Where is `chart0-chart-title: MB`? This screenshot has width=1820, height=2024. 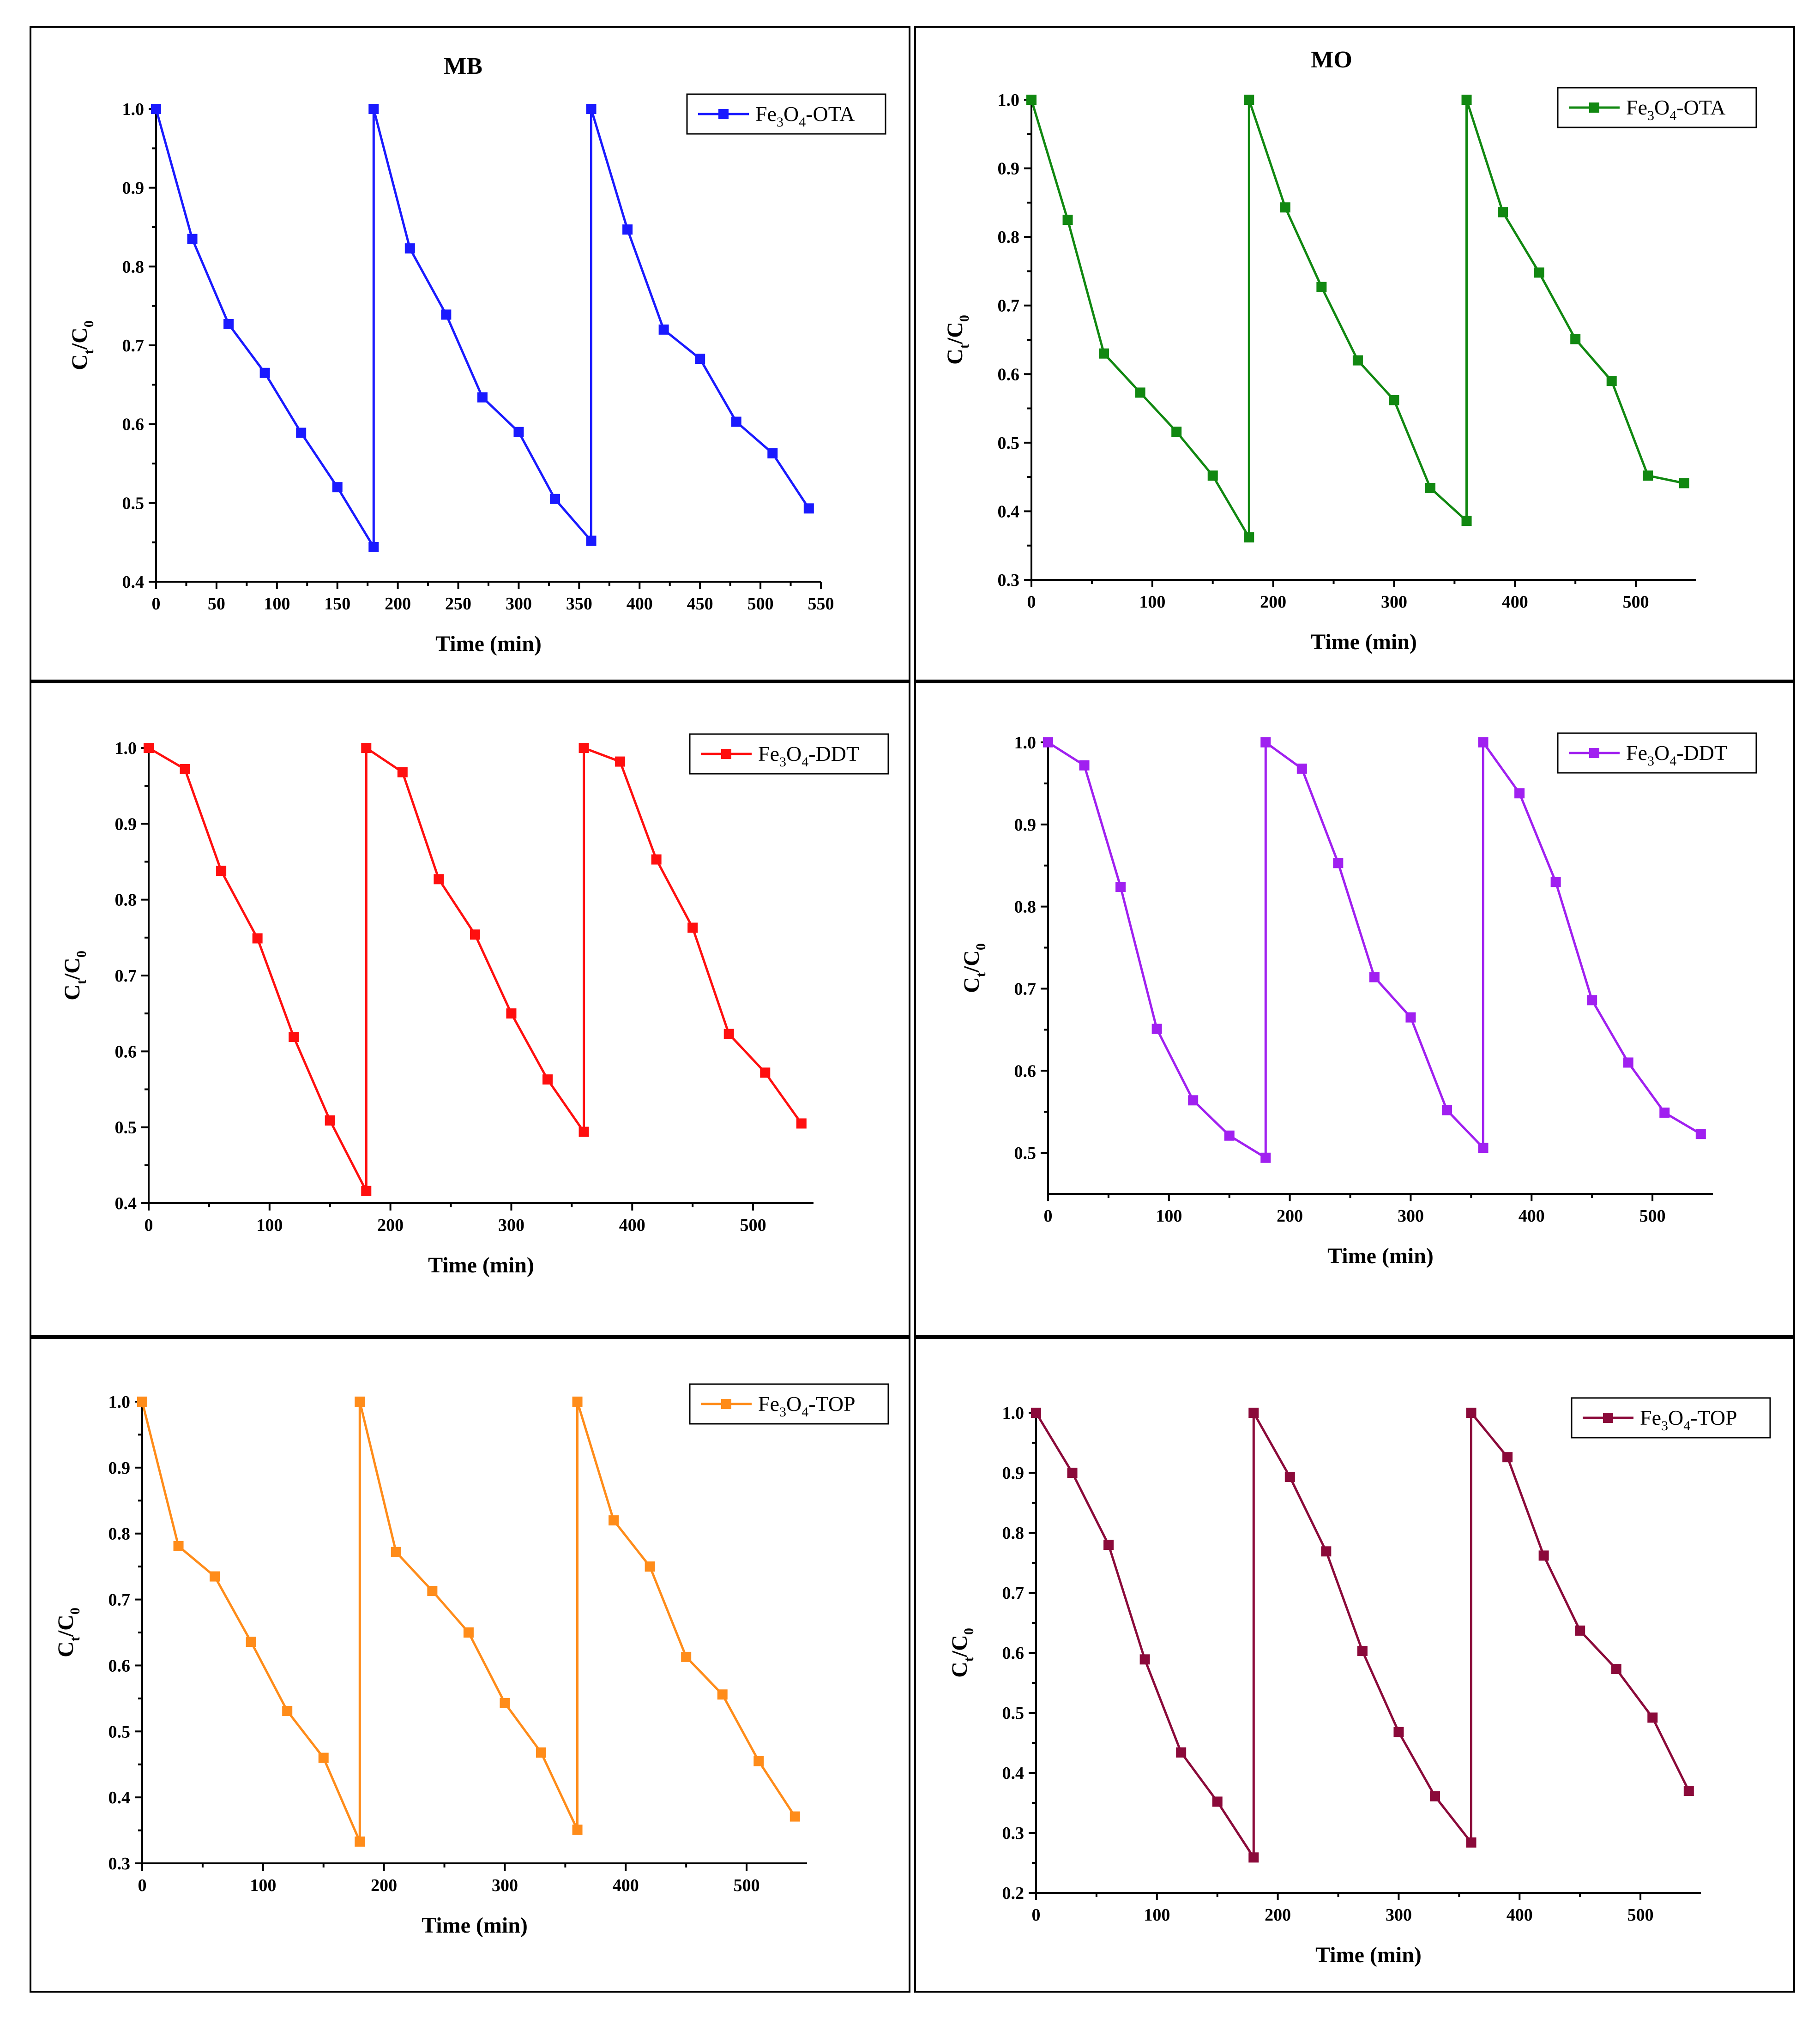
chart0-chart-title: MB is located at coordinates (463, 66).